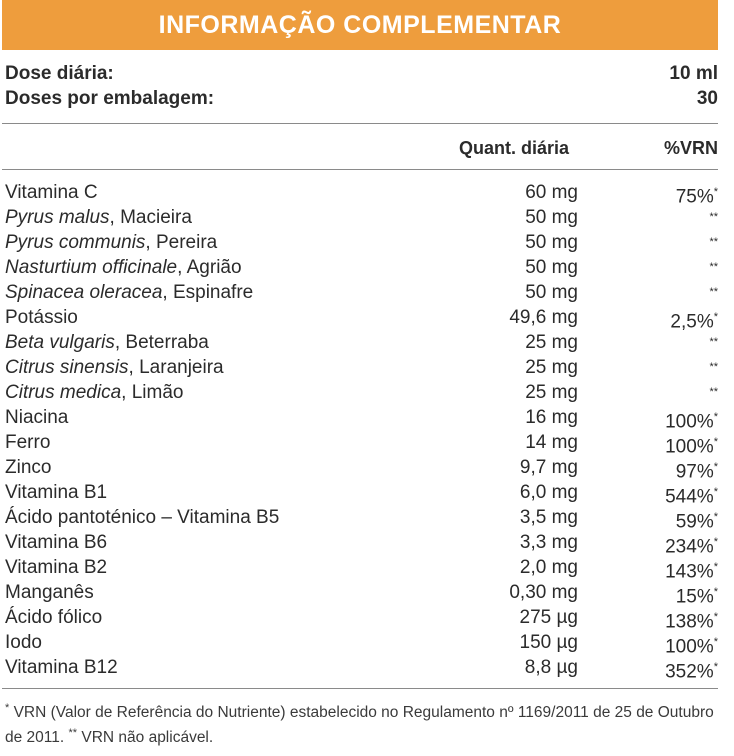  Describe the element at coordinates (145, 738) in the screenshot. I see `footnote-text: VRN não aplicável.` at that location.